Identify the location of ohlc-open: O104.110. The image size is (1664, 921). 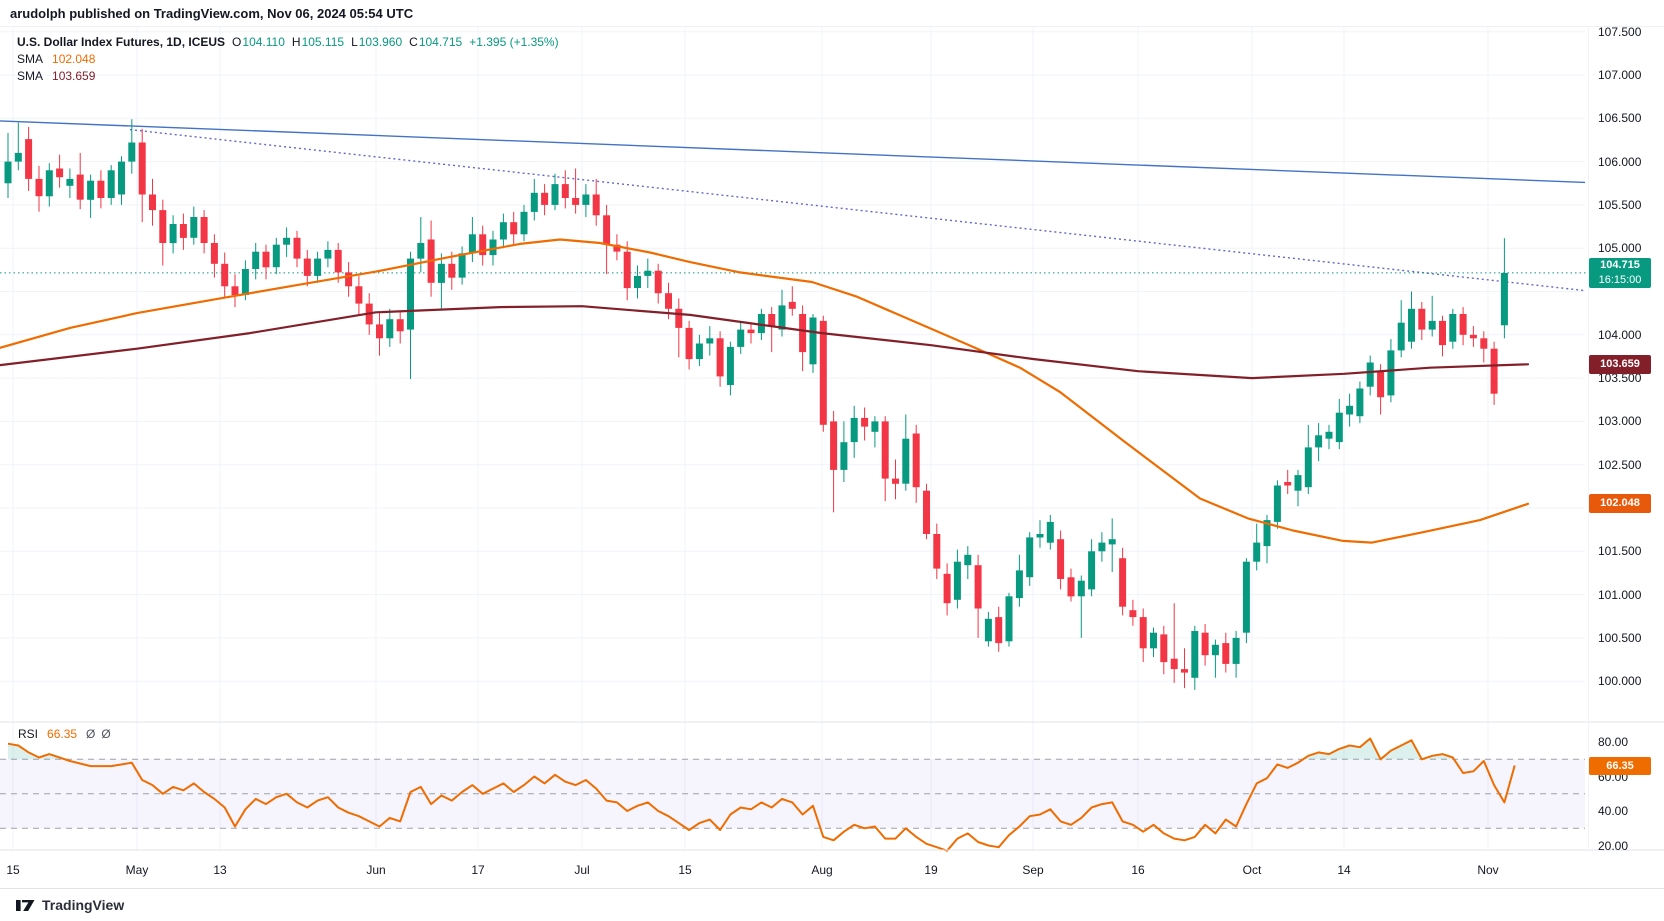
(258, 42).